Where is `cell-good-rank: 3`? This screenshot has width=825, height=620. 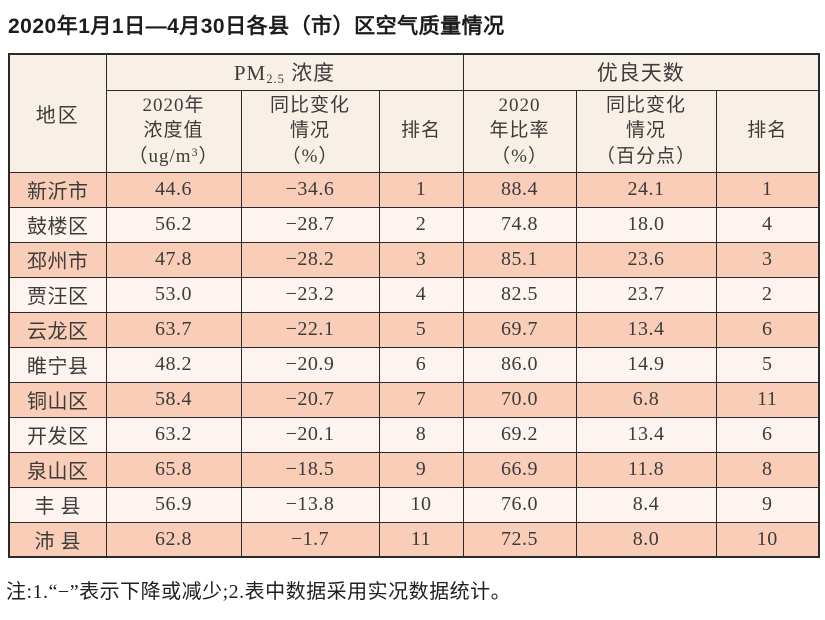 cell-good-rank: 3 is located at coordinates (767, 259).